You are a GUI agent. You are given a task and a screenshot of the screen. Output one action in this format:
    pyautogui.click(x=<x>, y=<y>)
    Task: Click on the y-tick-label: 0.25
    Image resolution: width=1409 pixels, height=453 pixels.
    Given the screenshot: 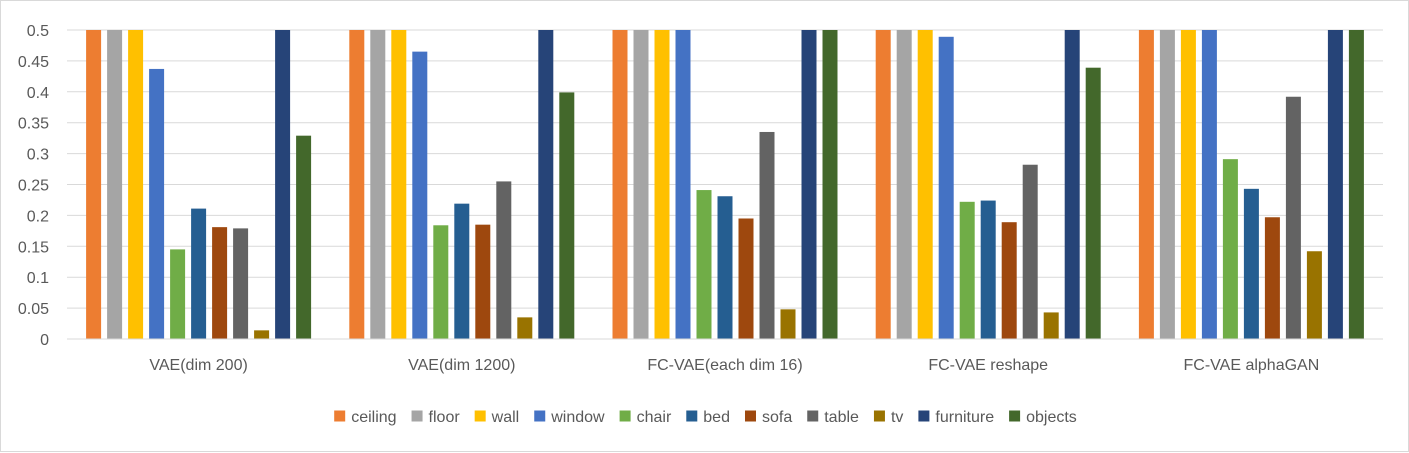 What is the action you would take?
    pyautogui.click(x=33, y=186)
    